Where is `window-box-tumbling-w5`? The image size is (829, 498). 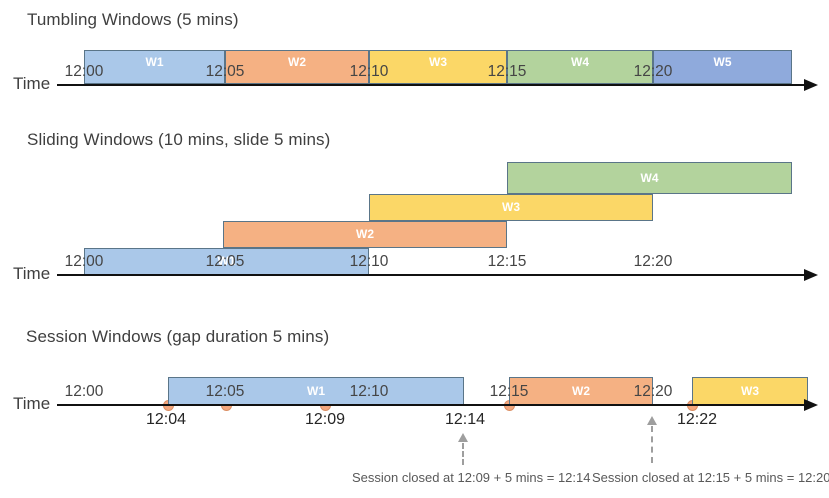 window-box-tumbling-w5 is located at coordinates (722, 67).